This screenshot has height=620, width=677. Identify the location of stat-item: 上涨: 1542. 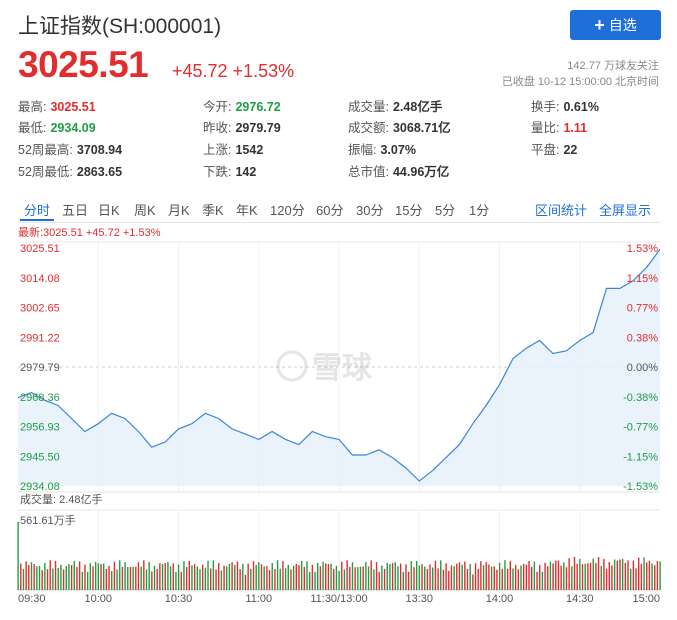
(233, 148).